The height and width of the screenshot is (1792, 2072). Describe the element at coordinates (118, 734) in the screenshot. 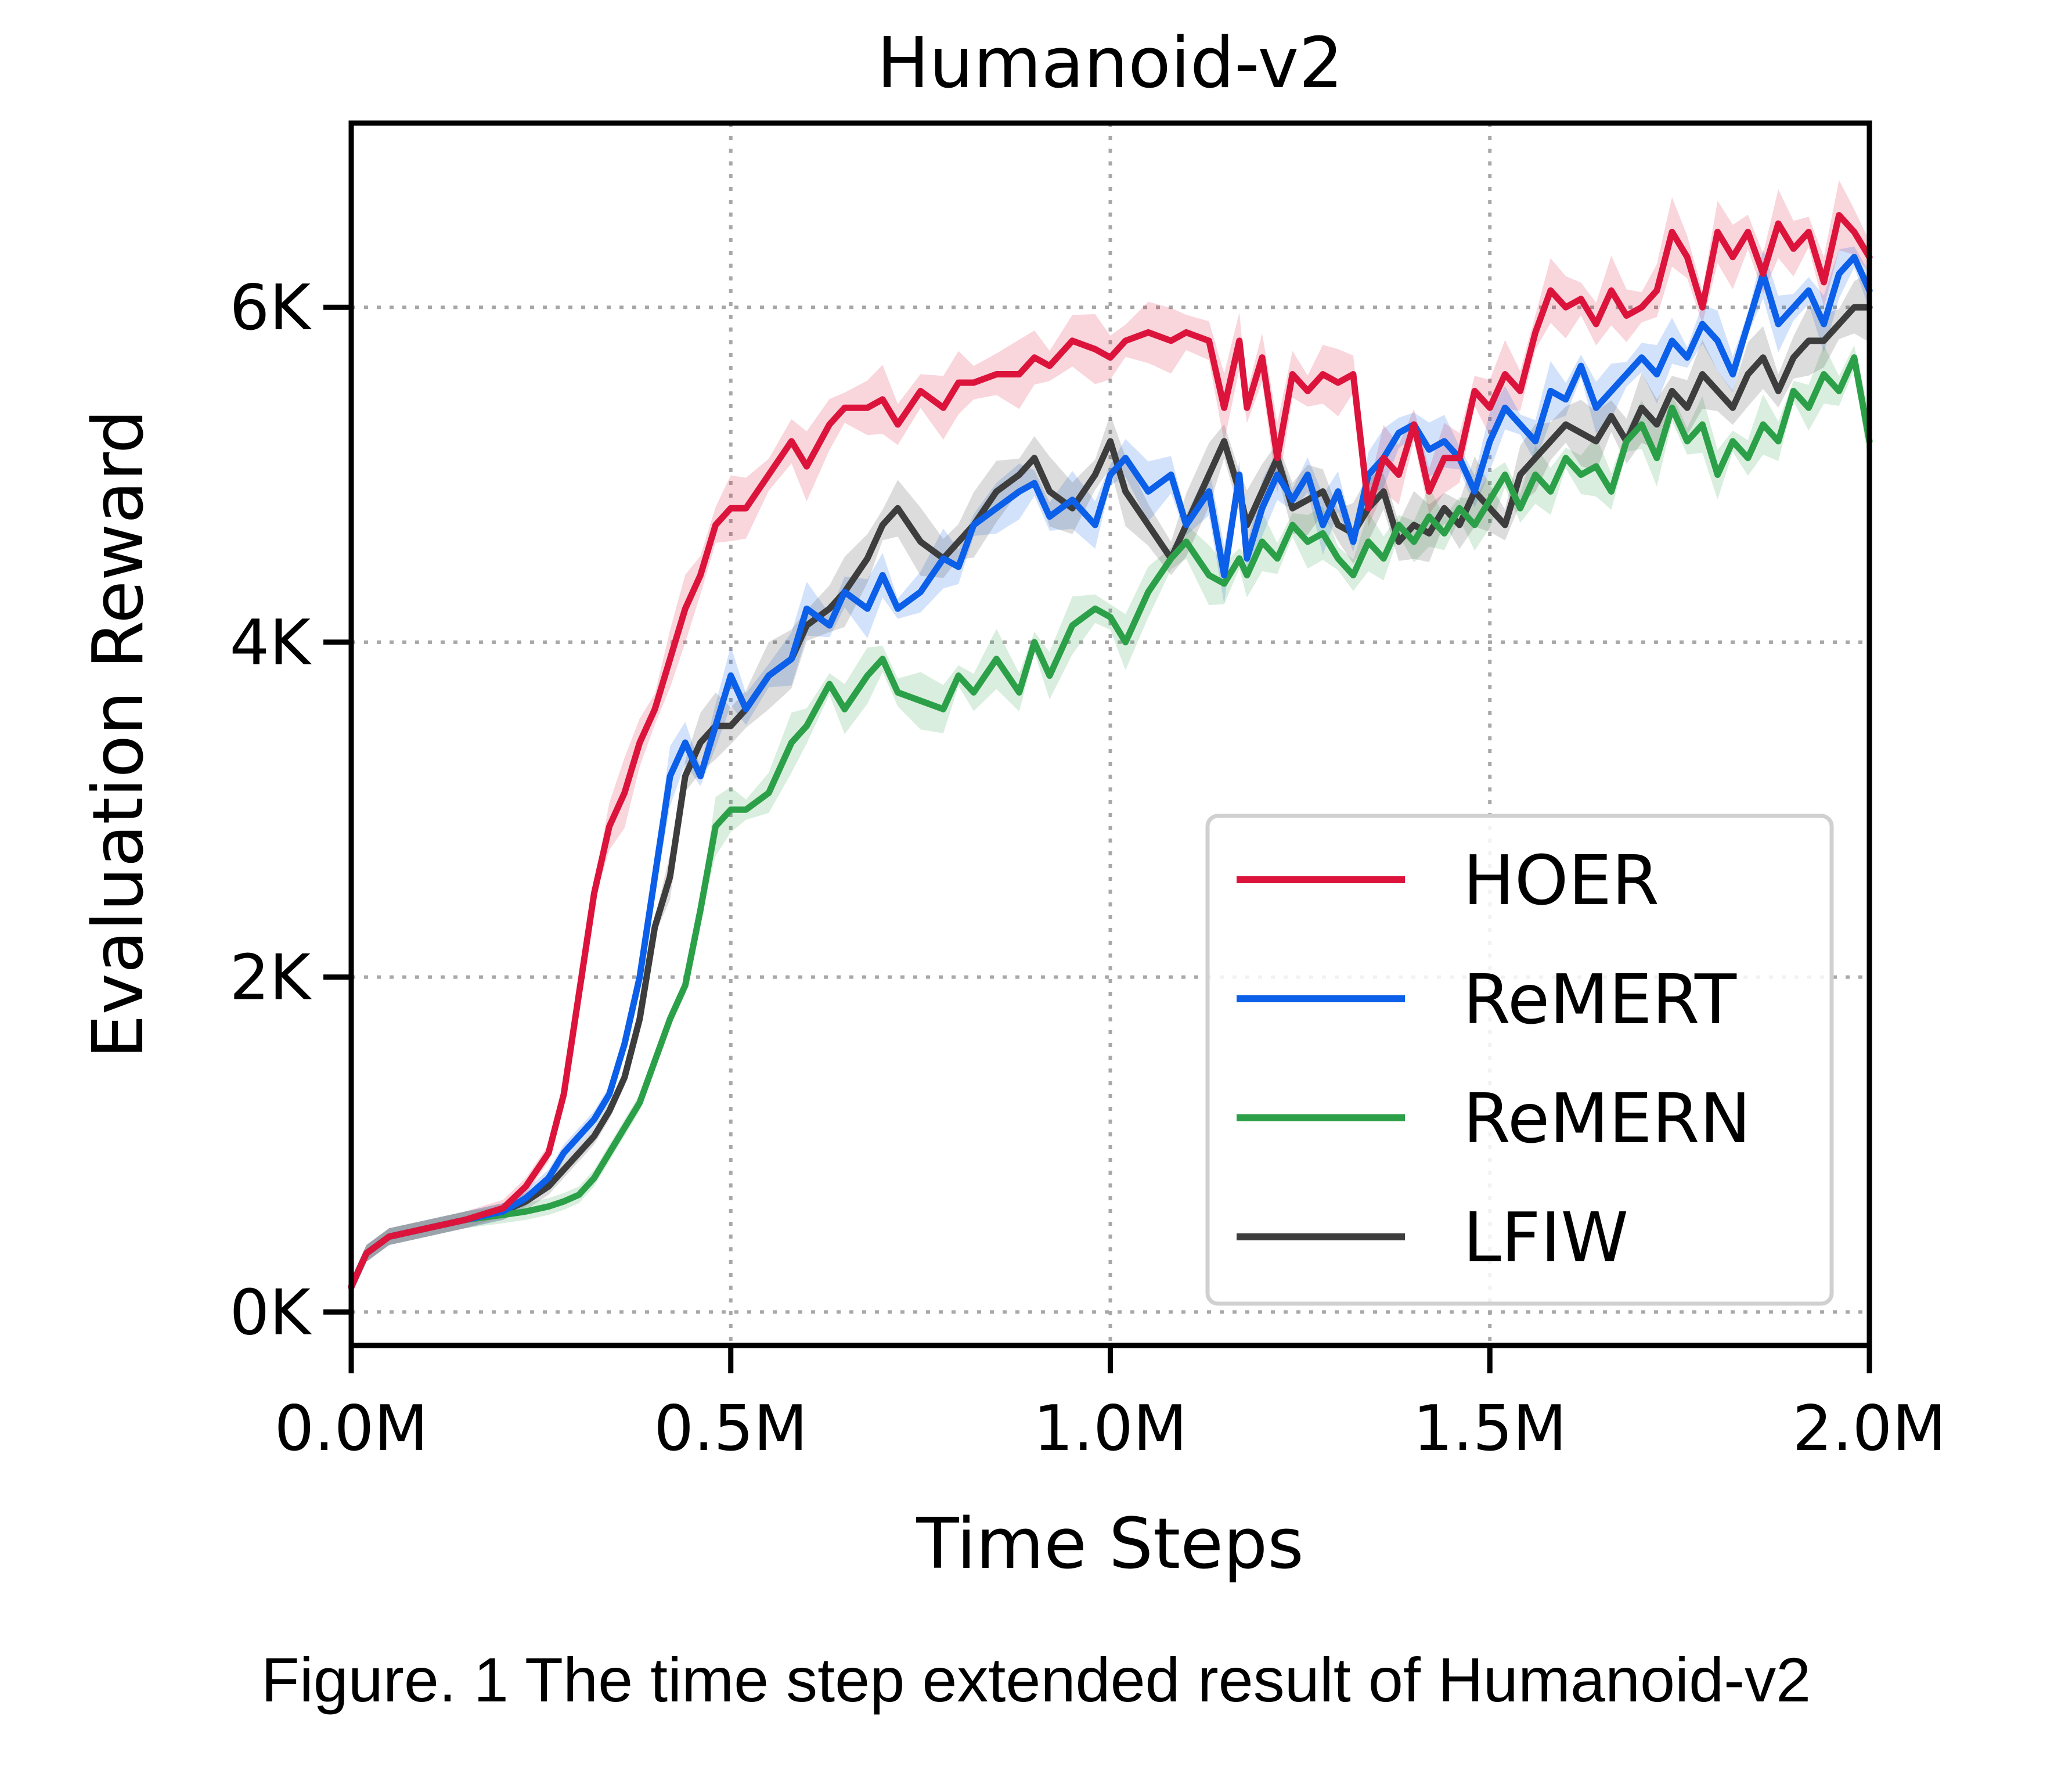

I see `y-axis-label: Evaluation Reward` at that location.